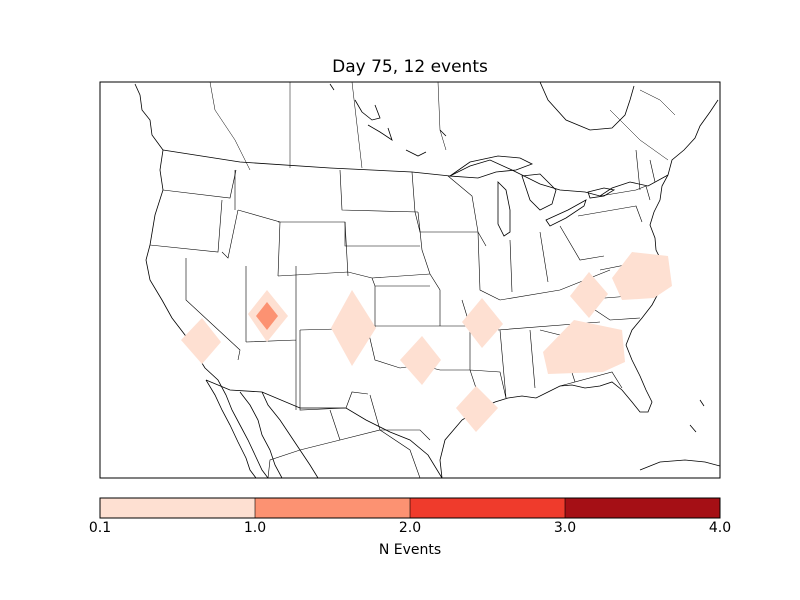 The image size is (800, 600). Describe the element at coordinates (601, 193) in the screenshot. I see `lake-ontario` at that location.